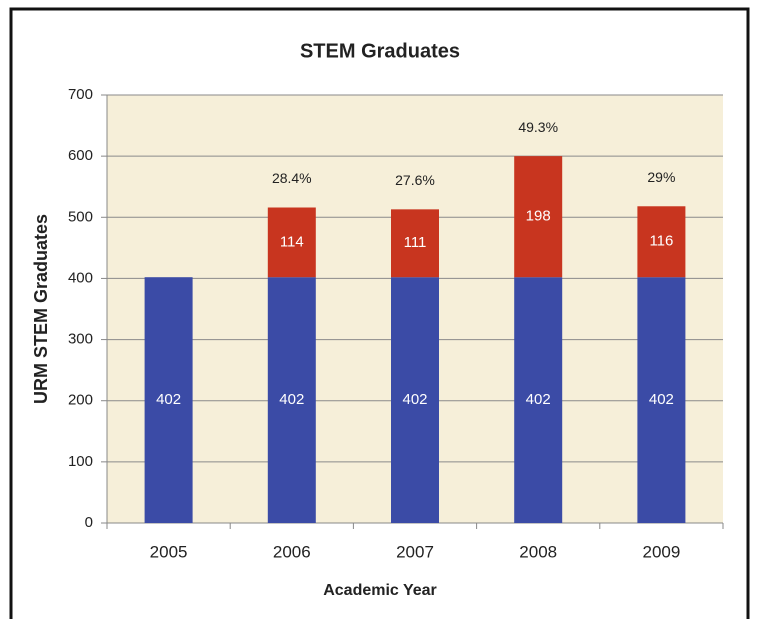  What do you see at coordinates (80, 277) in the screenshot?
I see `y-tick-label: 400` at bounding box center [80, 277].